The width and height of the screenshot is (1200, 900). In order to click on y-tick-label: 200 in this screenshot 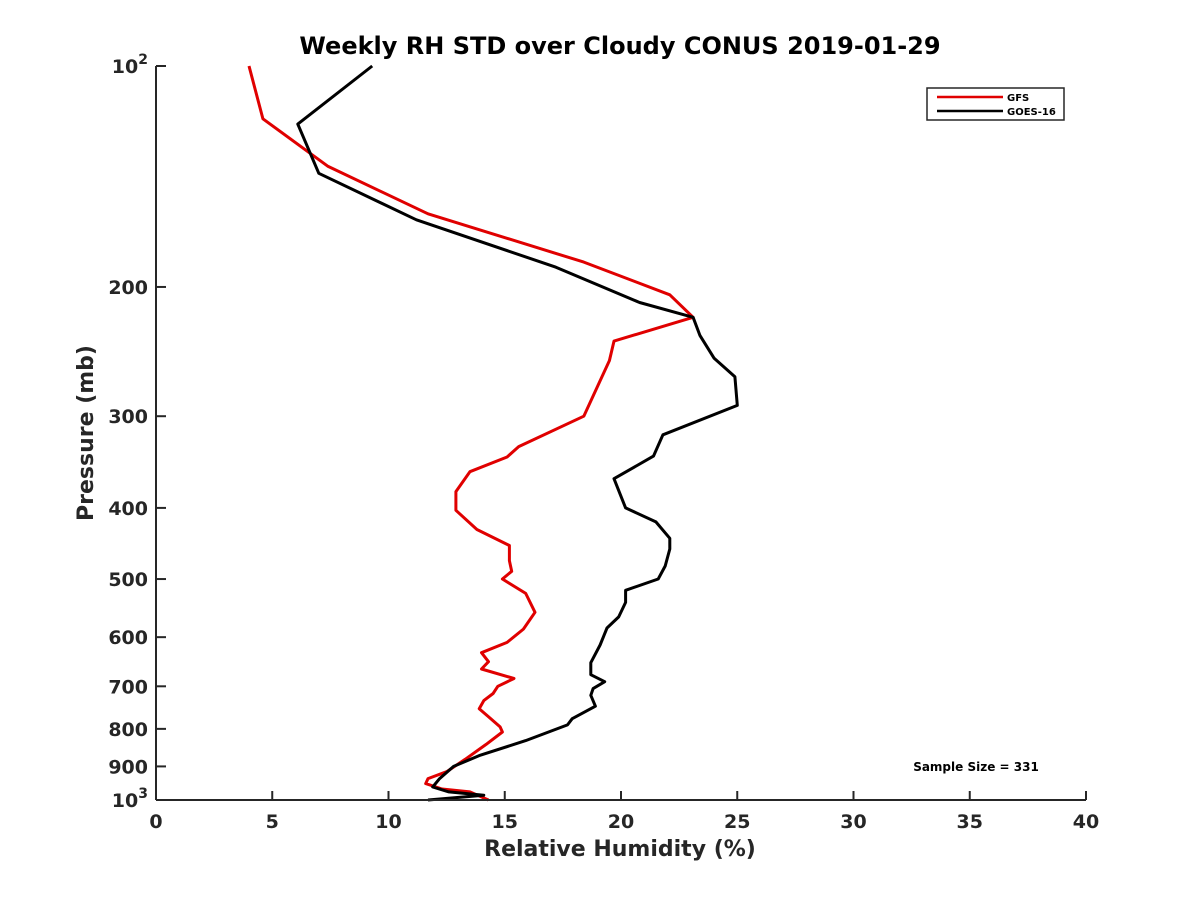, I will do `click(128, 288)`.